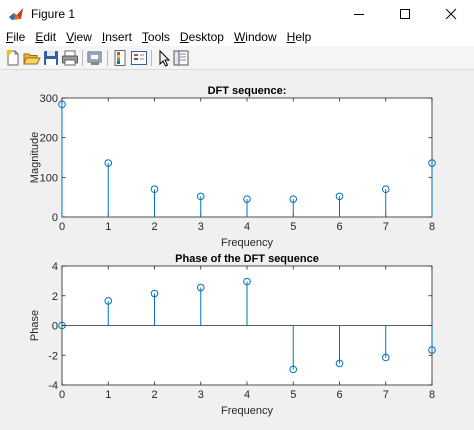 This screenshot has height=430, width=474. Describe the element at coordinates (237, 58) in the screenshot. I see `toolbar` at that location.